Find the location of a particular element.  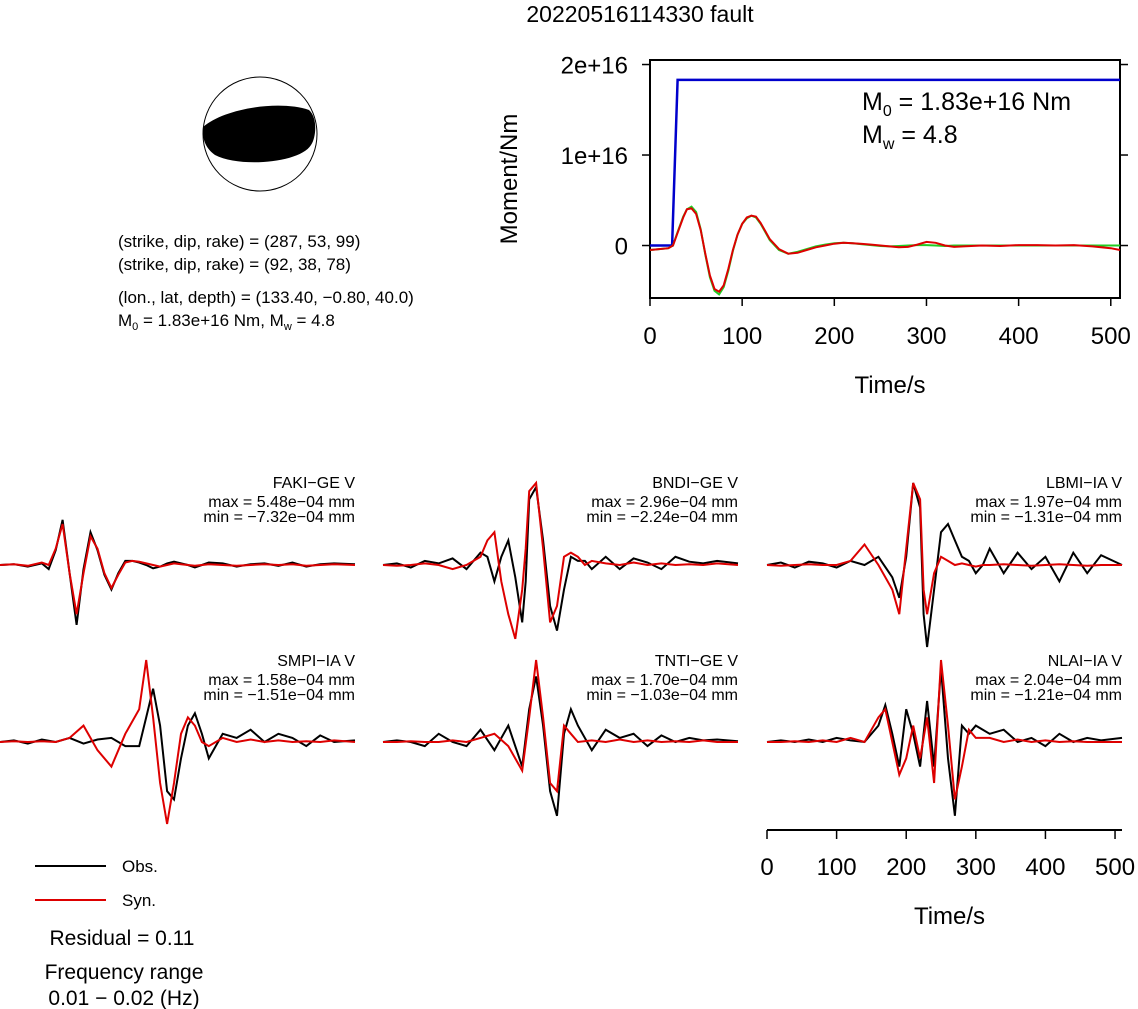

compressional-quadrant is located at coordinates (259, 134).